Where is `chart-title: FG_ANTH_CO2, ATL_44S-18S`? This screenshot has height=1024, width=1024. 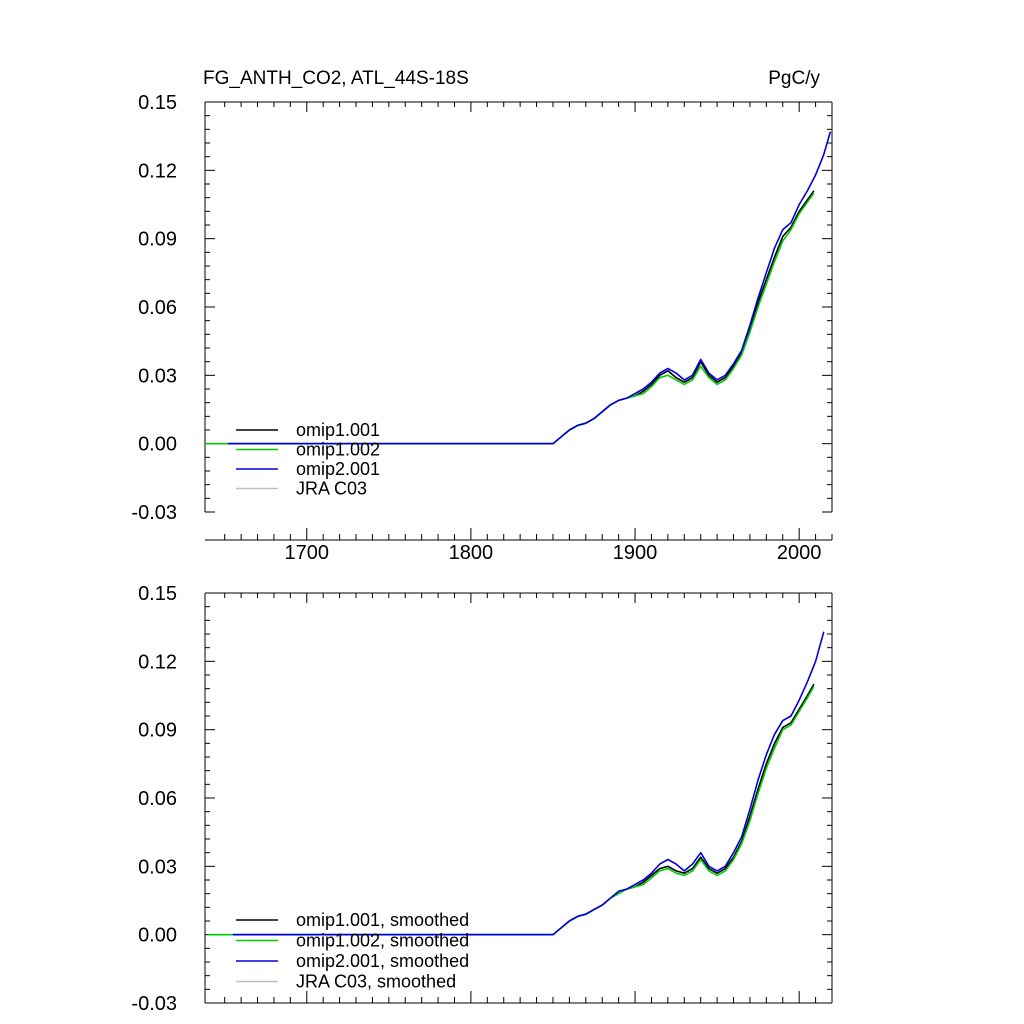 chart-title: FG_ANTH_CO2, ATL_44S-18S is located at coordinates (336, 78).